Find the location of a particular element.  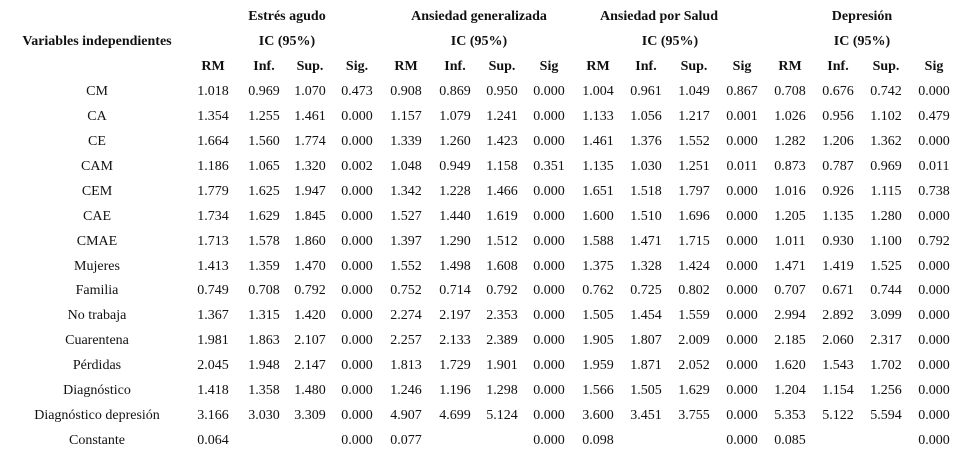

cell: 1.133 is located at coordinates (598, 116).